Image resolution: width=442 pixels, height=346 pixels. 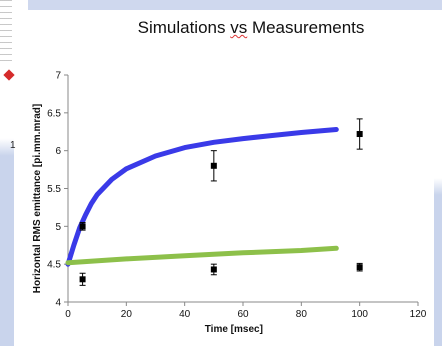 I want to click on y-tick-label: 4, so click(x=58, y=303).